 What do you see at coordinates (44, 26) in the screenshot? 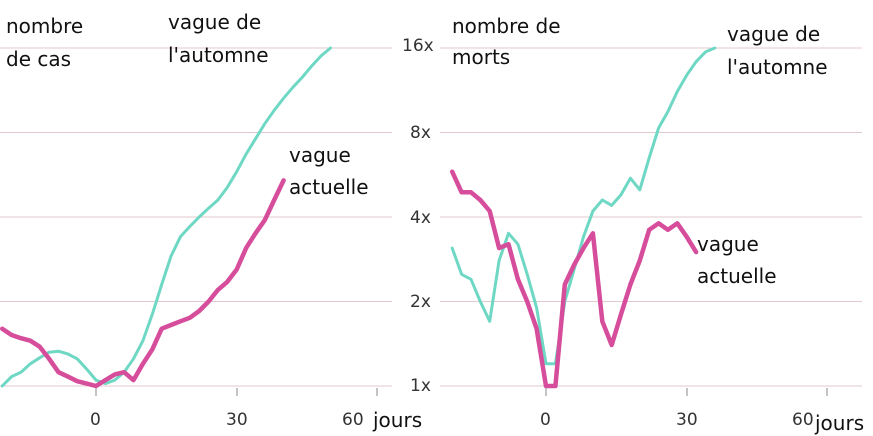
I see `y-axis-label-cases-line1: nombre` at bounding box center [44, 26].